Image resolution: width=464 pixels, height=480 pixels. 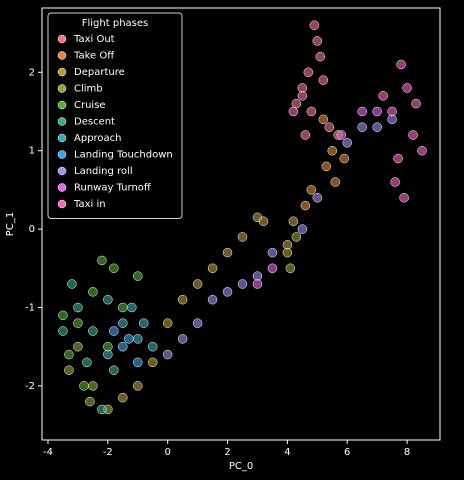 I want to click on legend-label: Descent, so click(x=94, y=122).